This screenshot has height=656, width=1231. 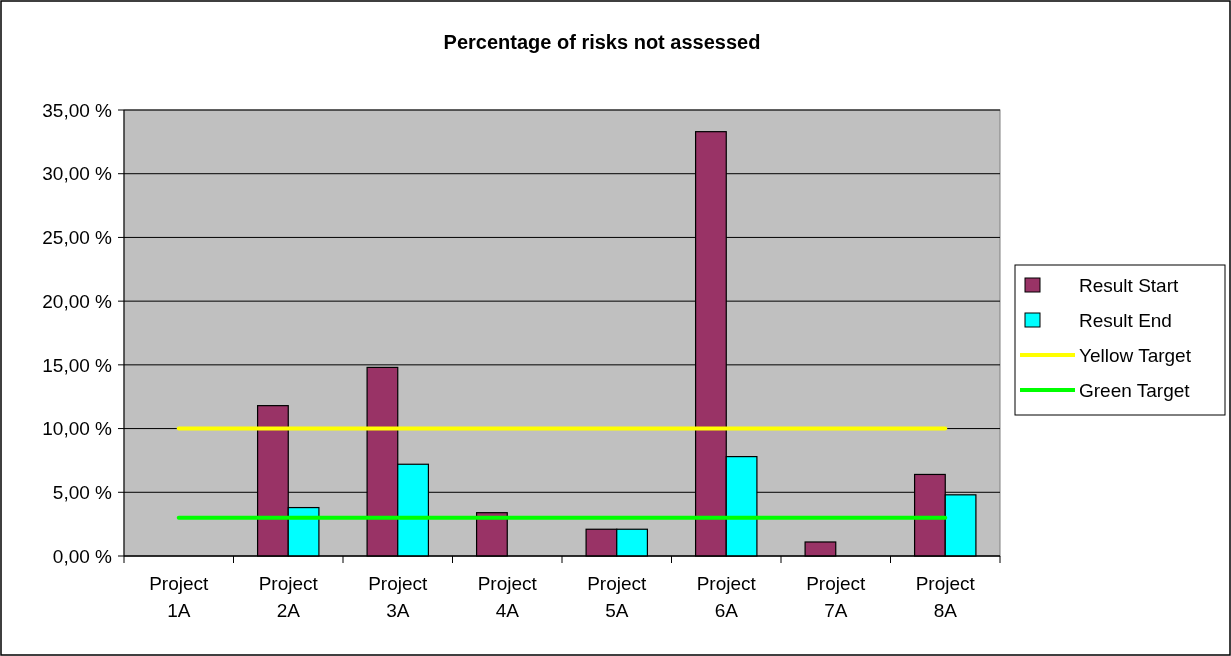 What do you see at coordinates (398, 597) in the screenshot?
I see `x-tick-label: Project 3A` at bounding box center [398, 597].